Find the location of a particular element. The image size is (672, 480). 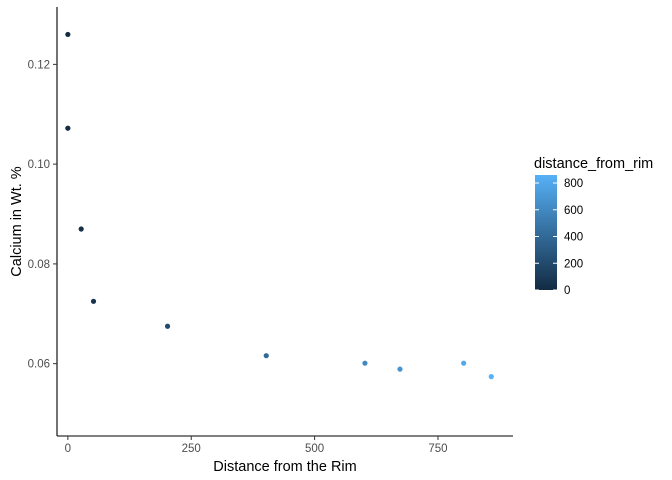

x-tick-label: 750 is located at coordinates (437, 449).